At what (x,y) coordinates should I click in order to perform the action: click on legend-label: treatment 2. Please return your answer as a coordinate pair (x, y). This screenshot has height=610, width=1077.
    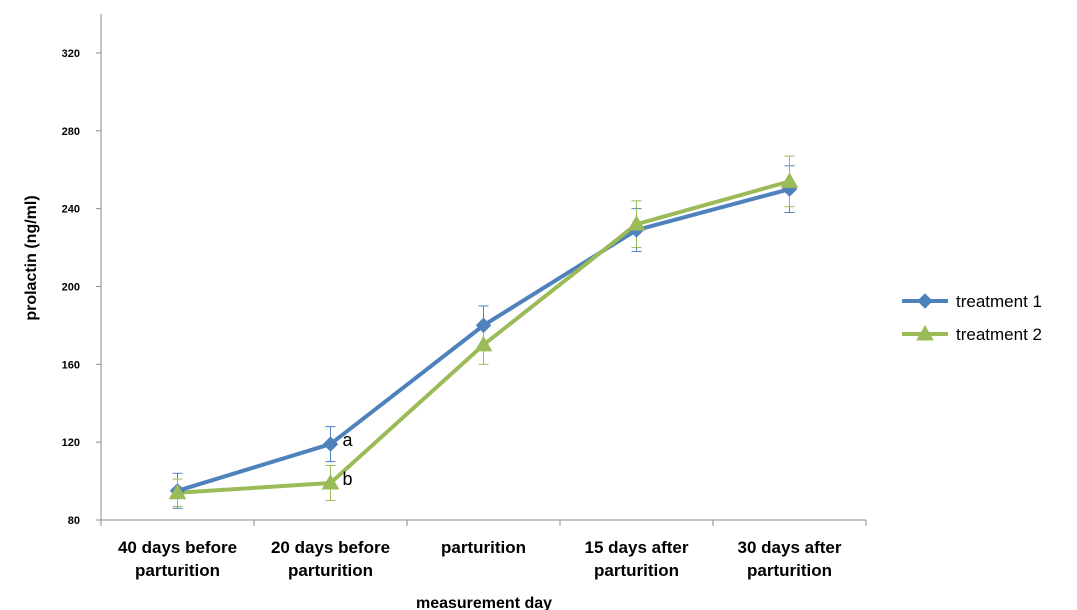
    Looking at the image, I should click on (999, 334).